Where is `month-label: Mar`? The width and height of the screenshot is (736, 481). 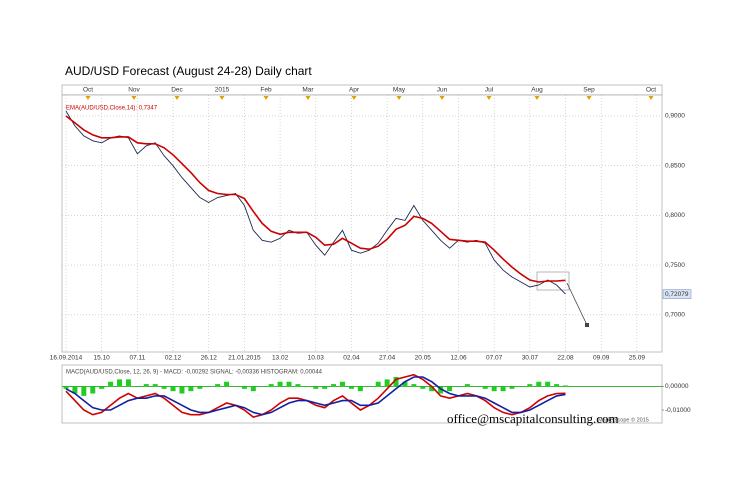 month-label: Mar is located at coordinates (308, 90).